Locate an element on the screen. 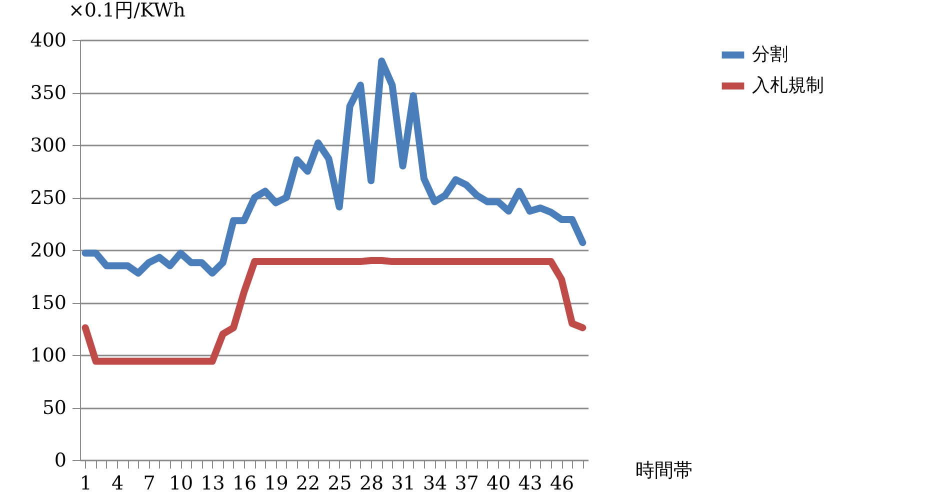 The image size is (943, 504). y-tick-label: 400 is located at coordinates (48, 41).